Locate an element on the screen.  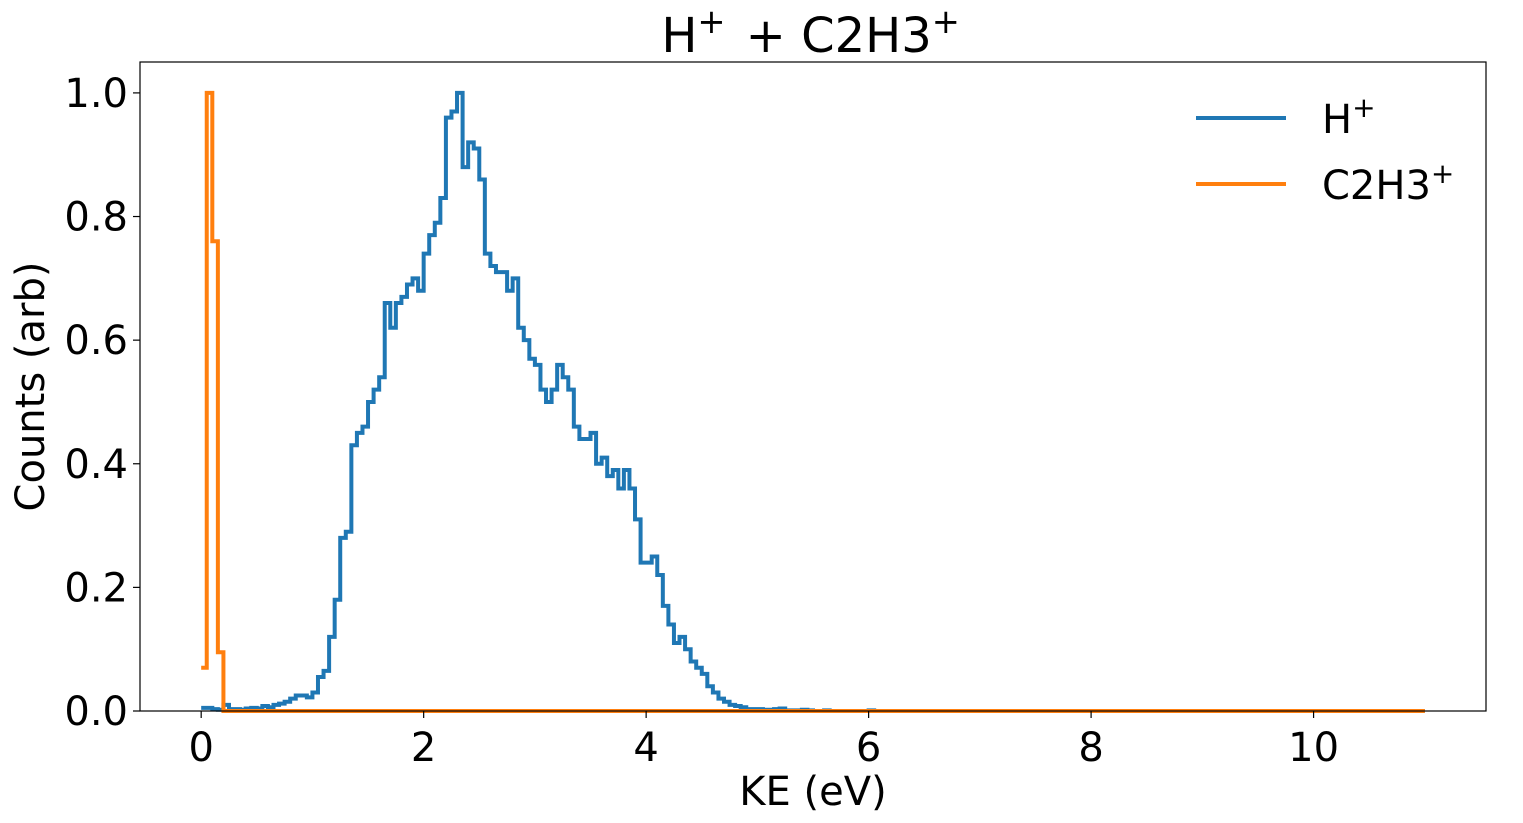
x-tick-label: 4 is located at coordinates (645, 748).